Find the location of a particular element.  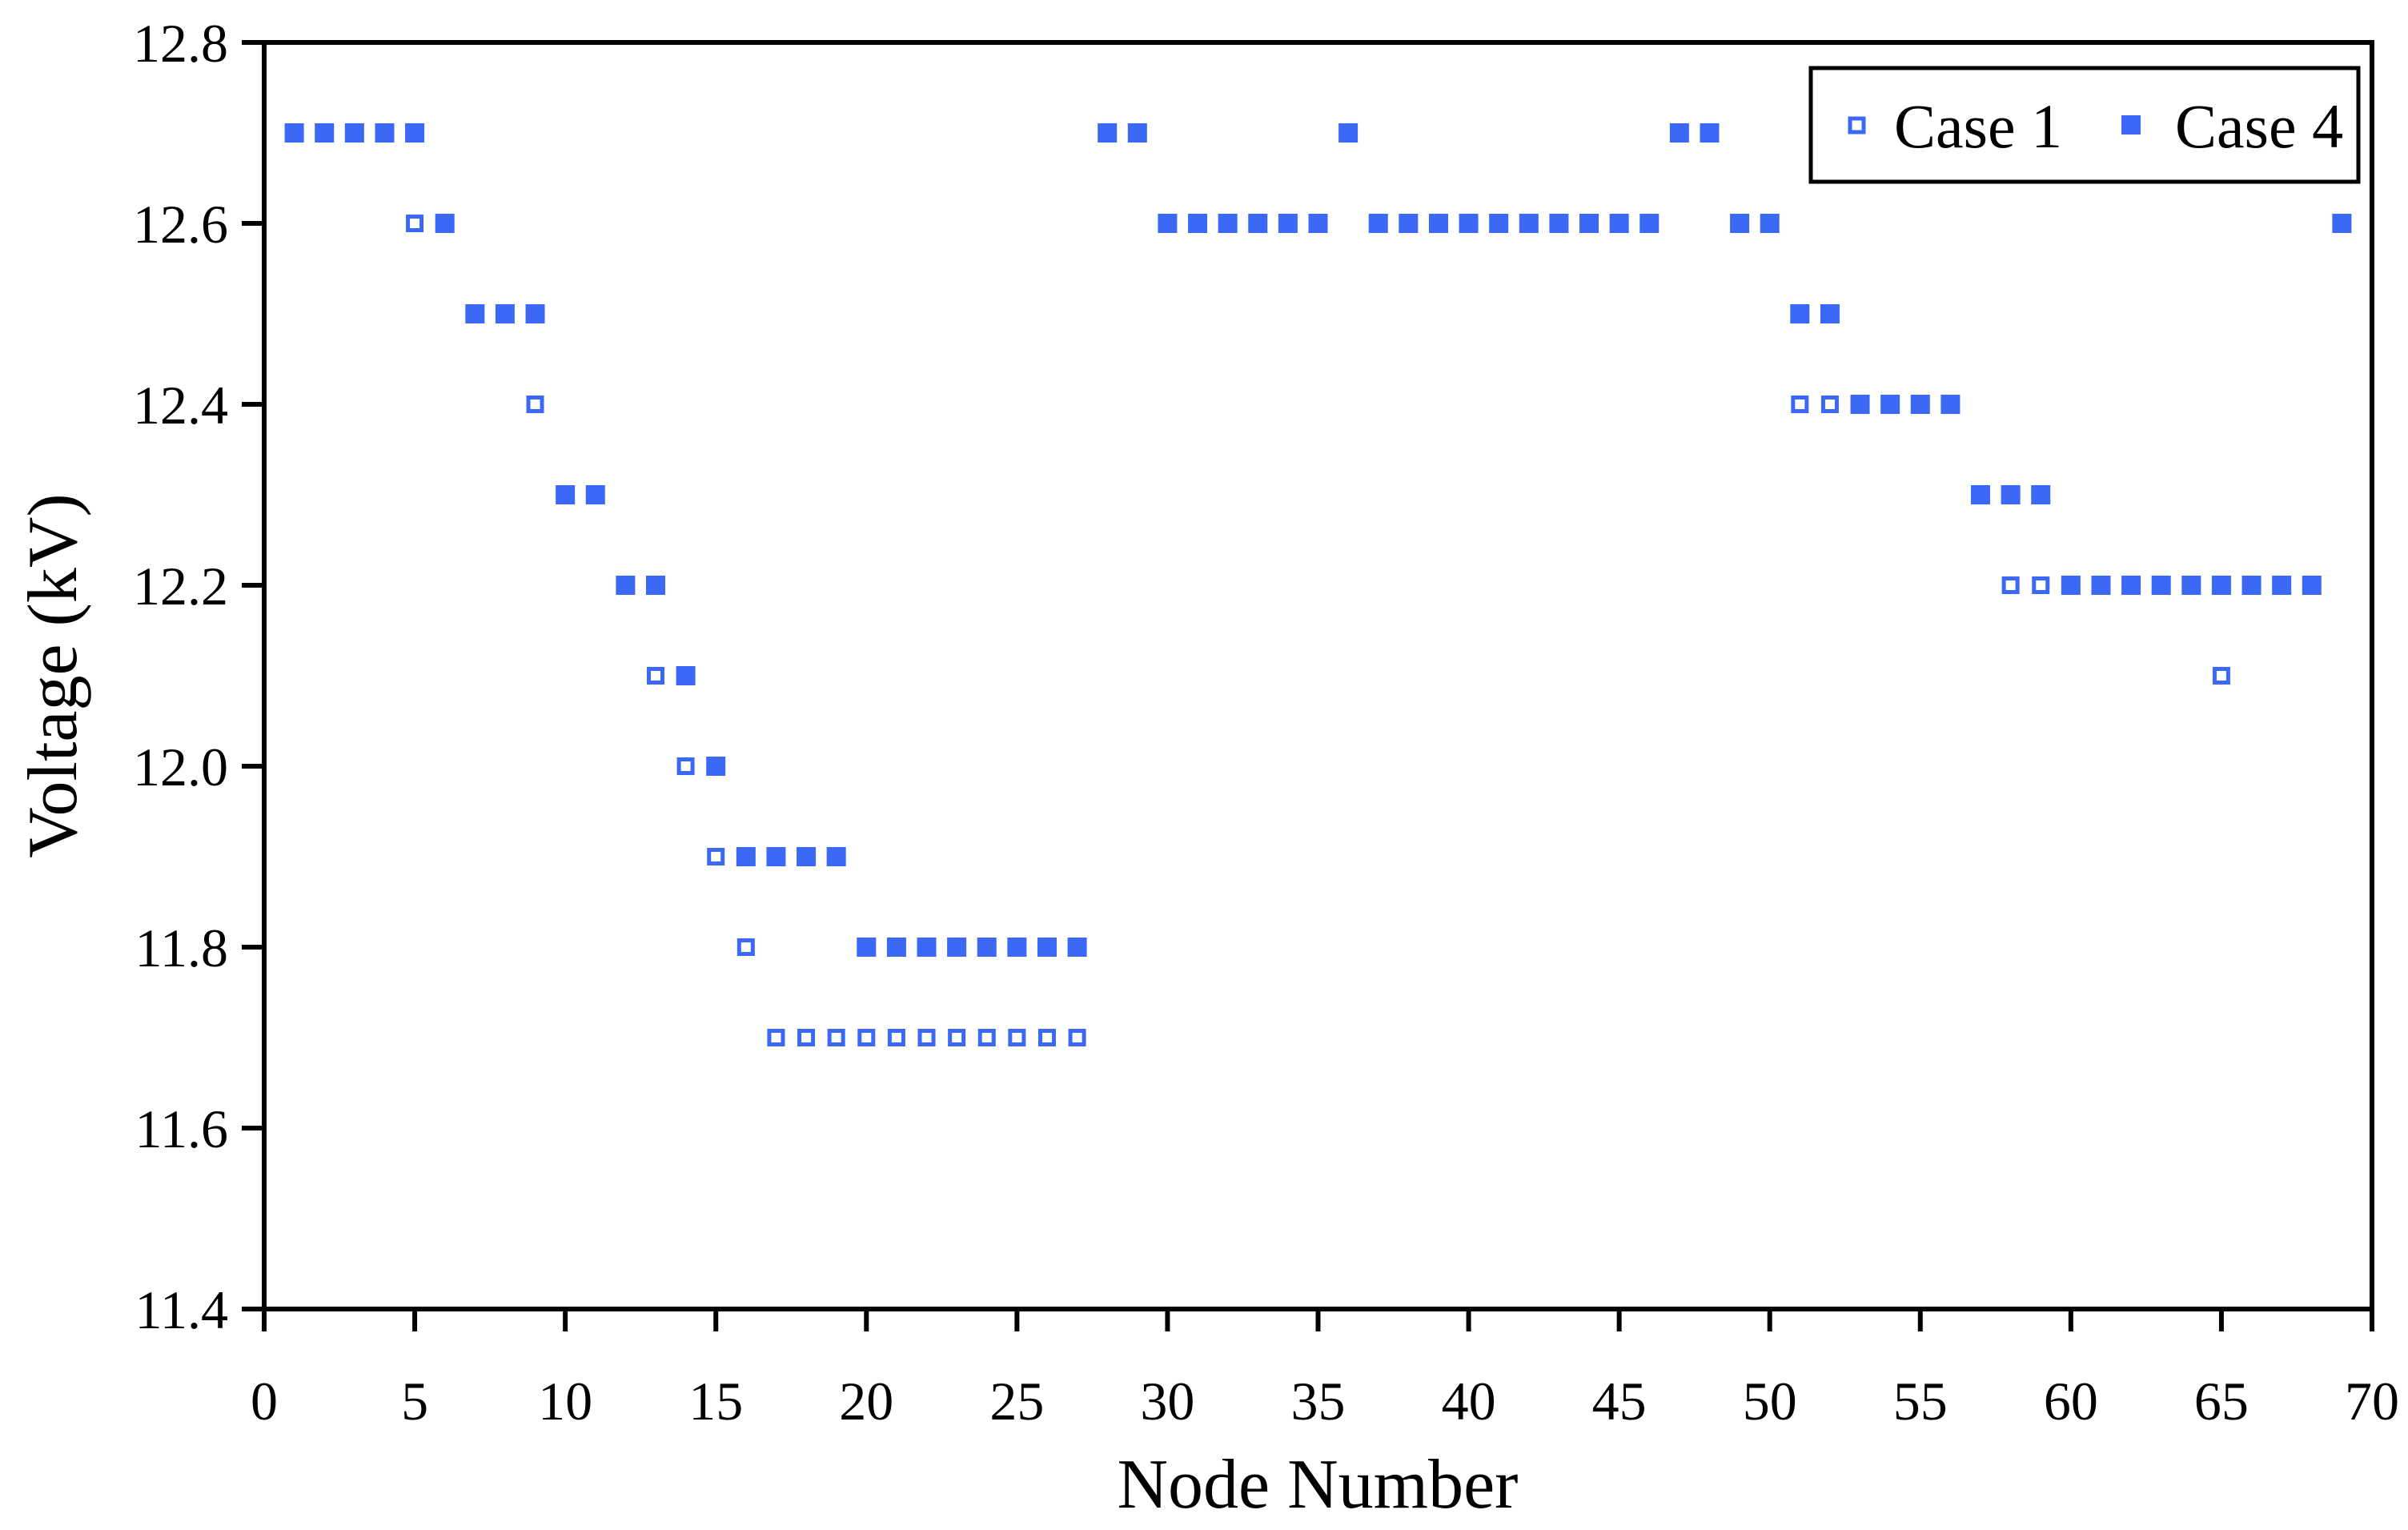

x-axis-title: Node Number is located at coordinates (1318, 1485).